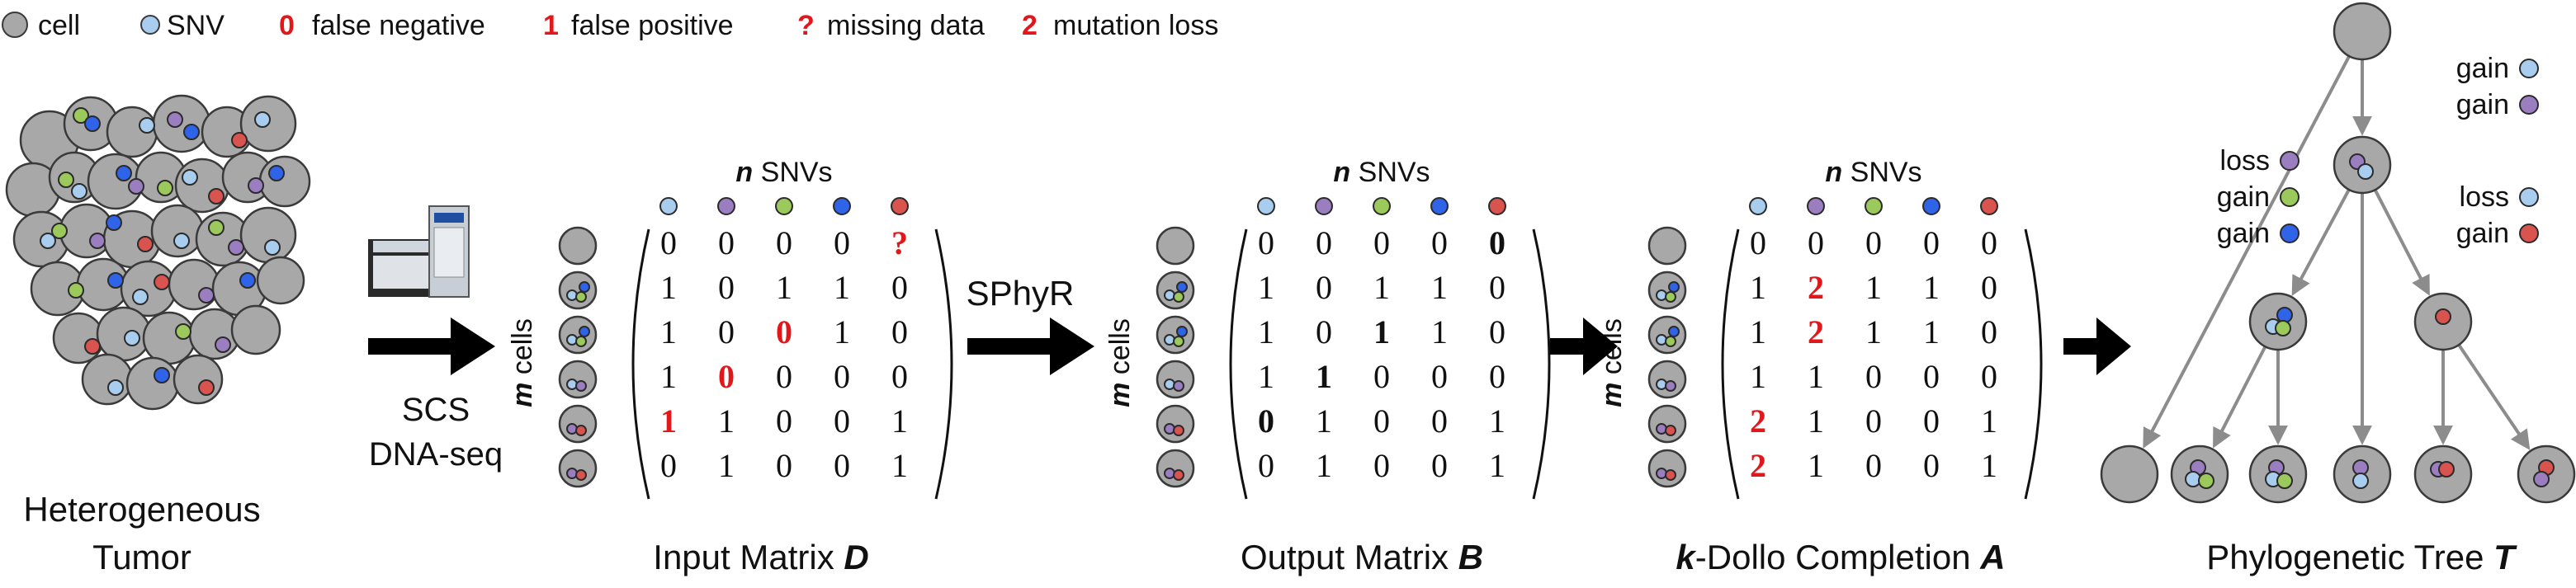 Image resolution: width=2576 pixels, height=588 pixels. I want to click on heterogeneous-tumor, so click(158, 253).